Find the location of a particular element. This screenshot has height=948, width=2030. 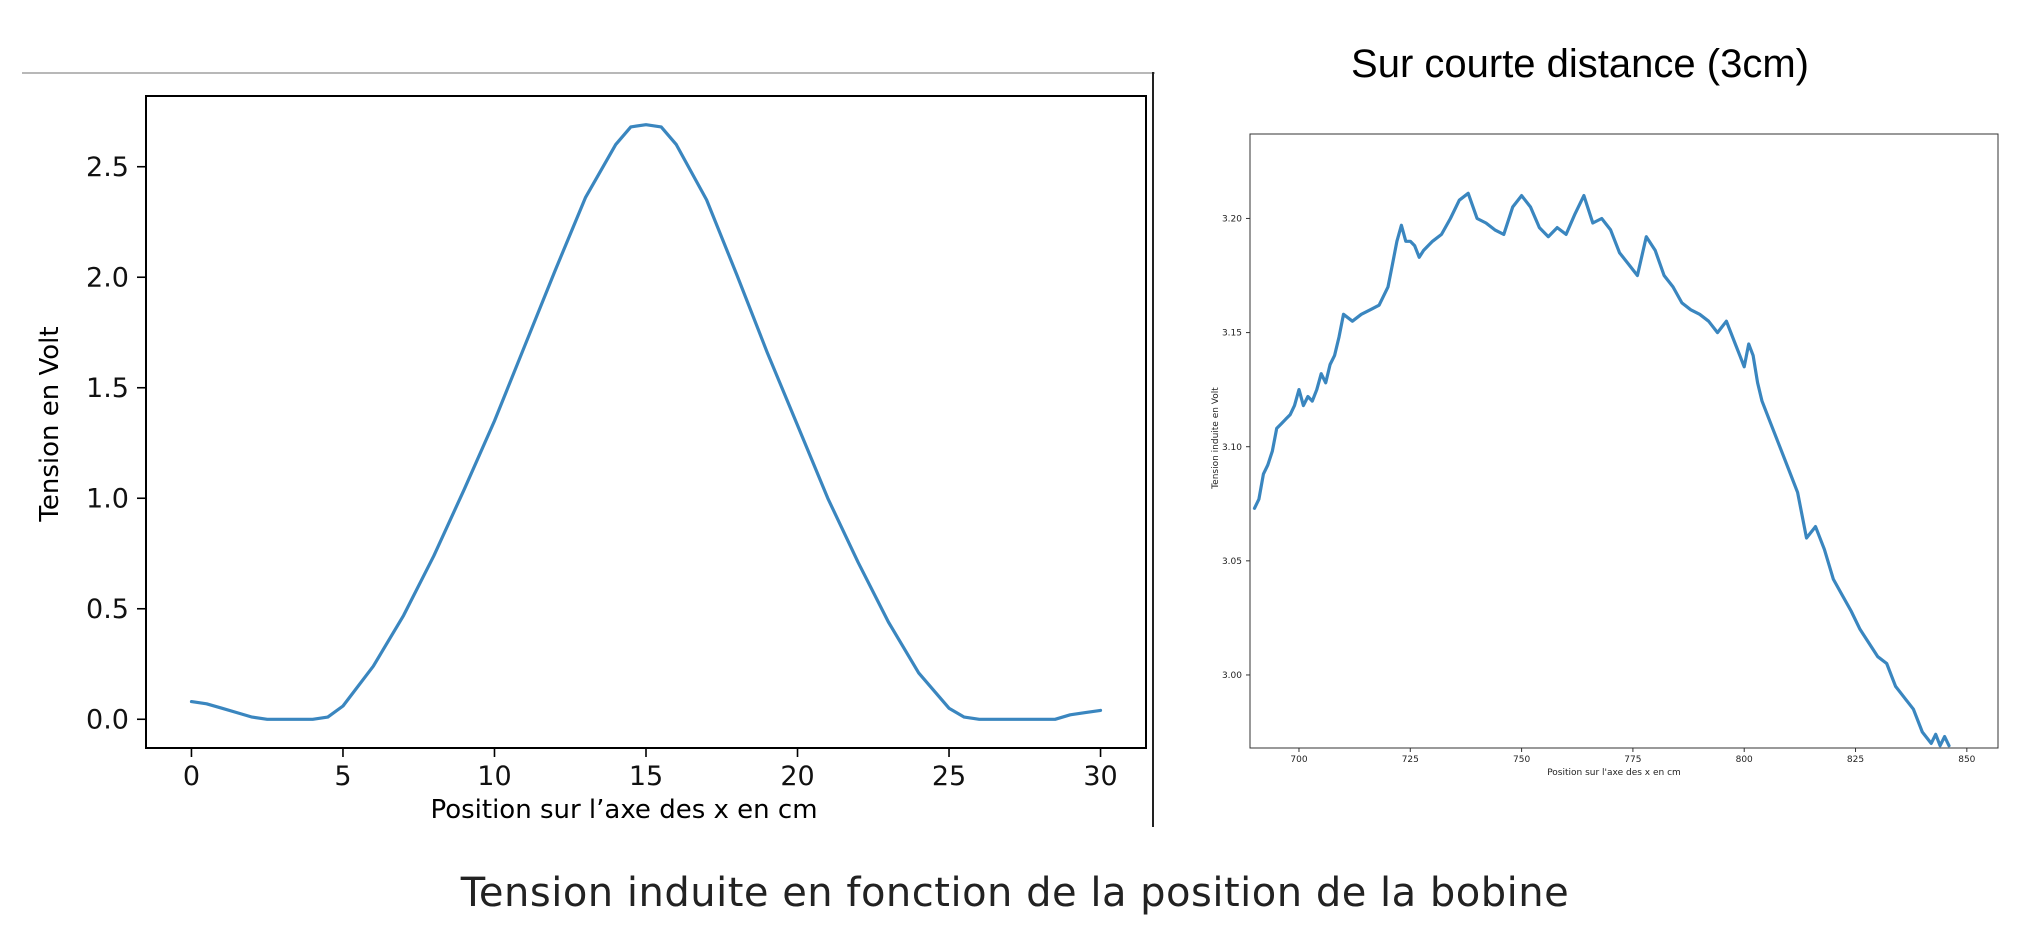

chart2-x-tick-label: 800 is located at coordinates (1744, 760).